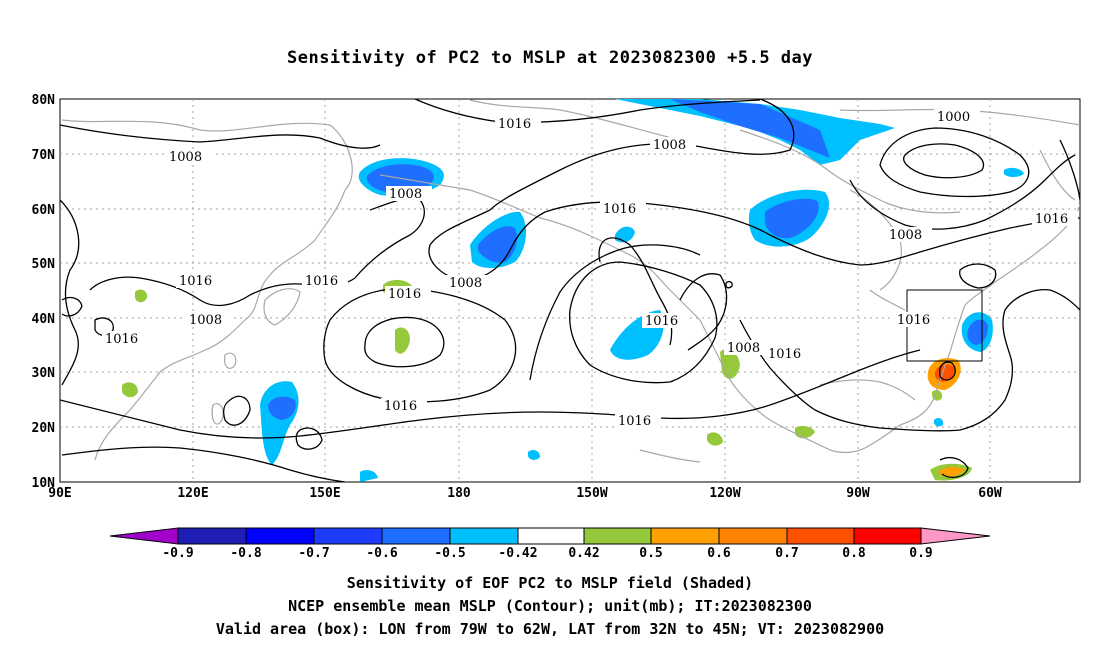  Describe the element at coordinates (583, 553) in the screenshot. I see `colorbar-label: 0.42` at that location.